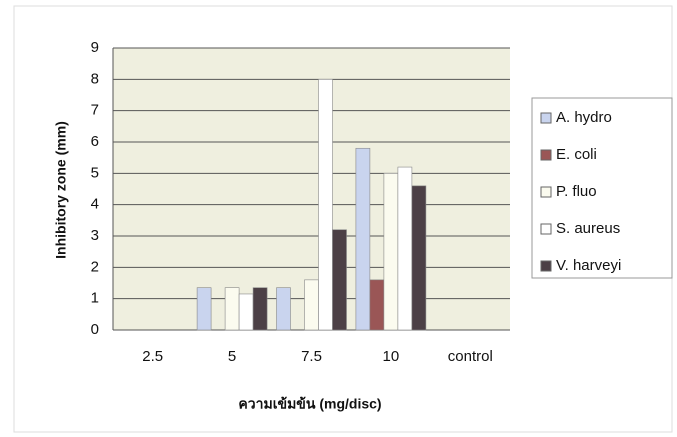 This screenshot has height=437, width=677. Describe the element at coordinates (584, 117) in the screenshot. I see `legend-label: A. hydro` at that location.